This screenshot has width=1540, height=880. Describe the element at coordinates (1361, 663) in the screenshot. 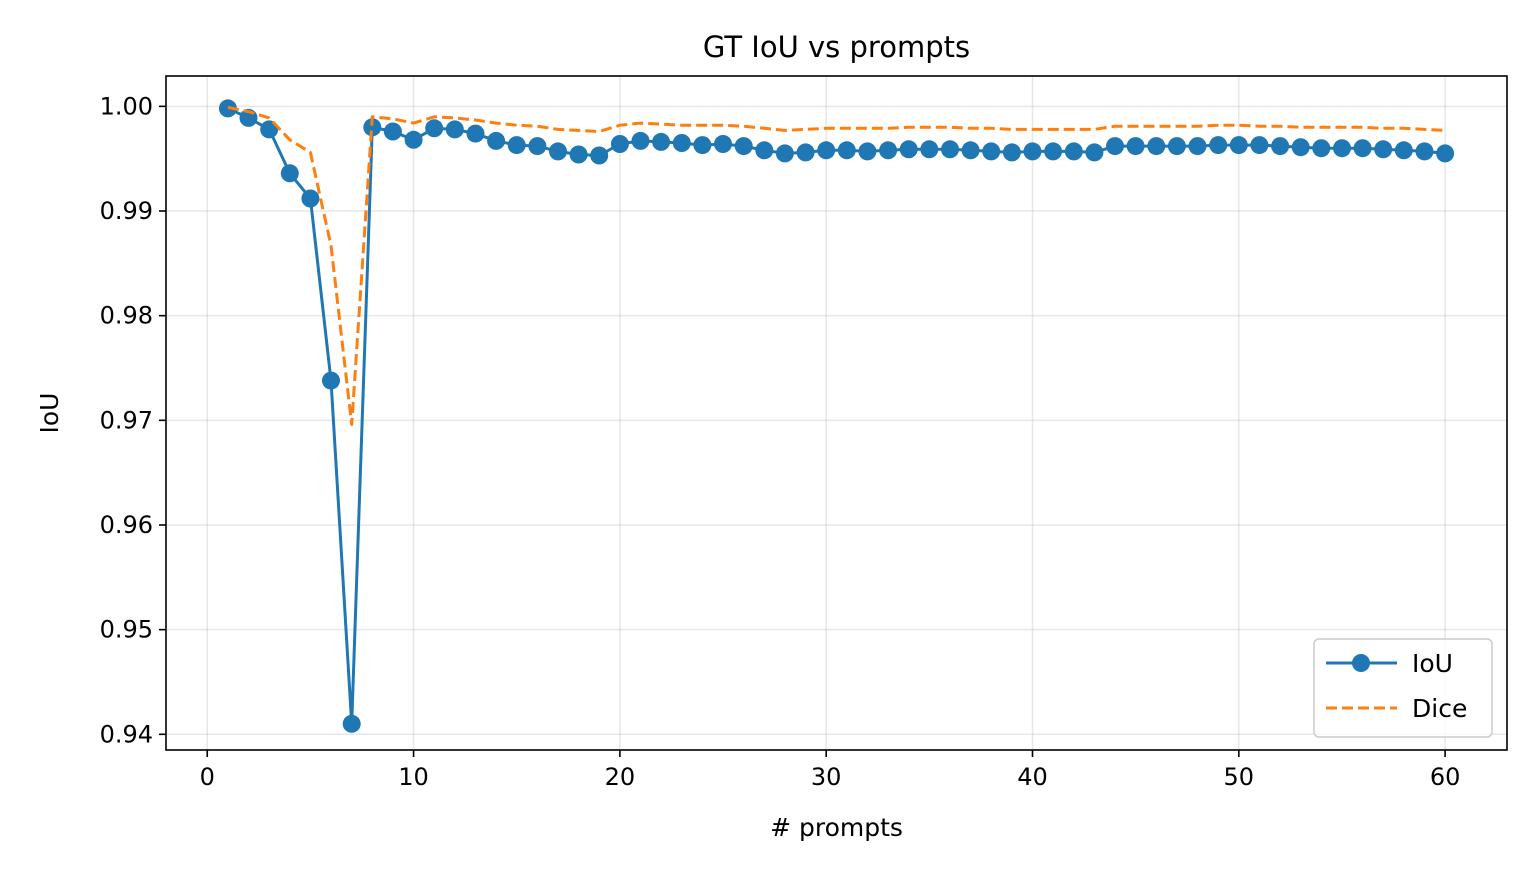

I see `legend-marker-iou` at that location.